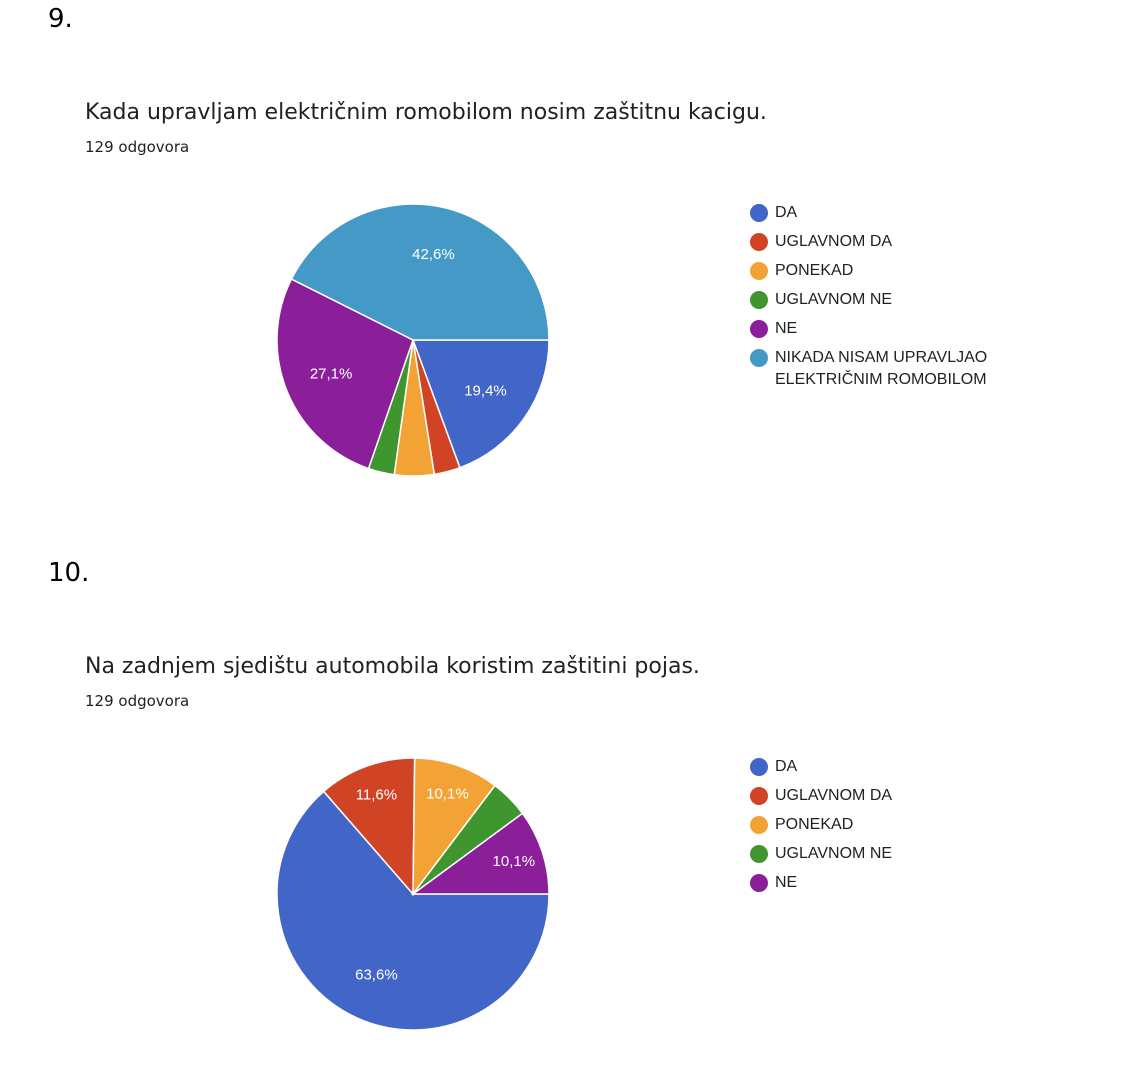 This screenshot has width=1134, height=1090. Describe the element at coordinates (137, 701) in the screenshot. I see `response-count-10: 129 odgovora` at that location.